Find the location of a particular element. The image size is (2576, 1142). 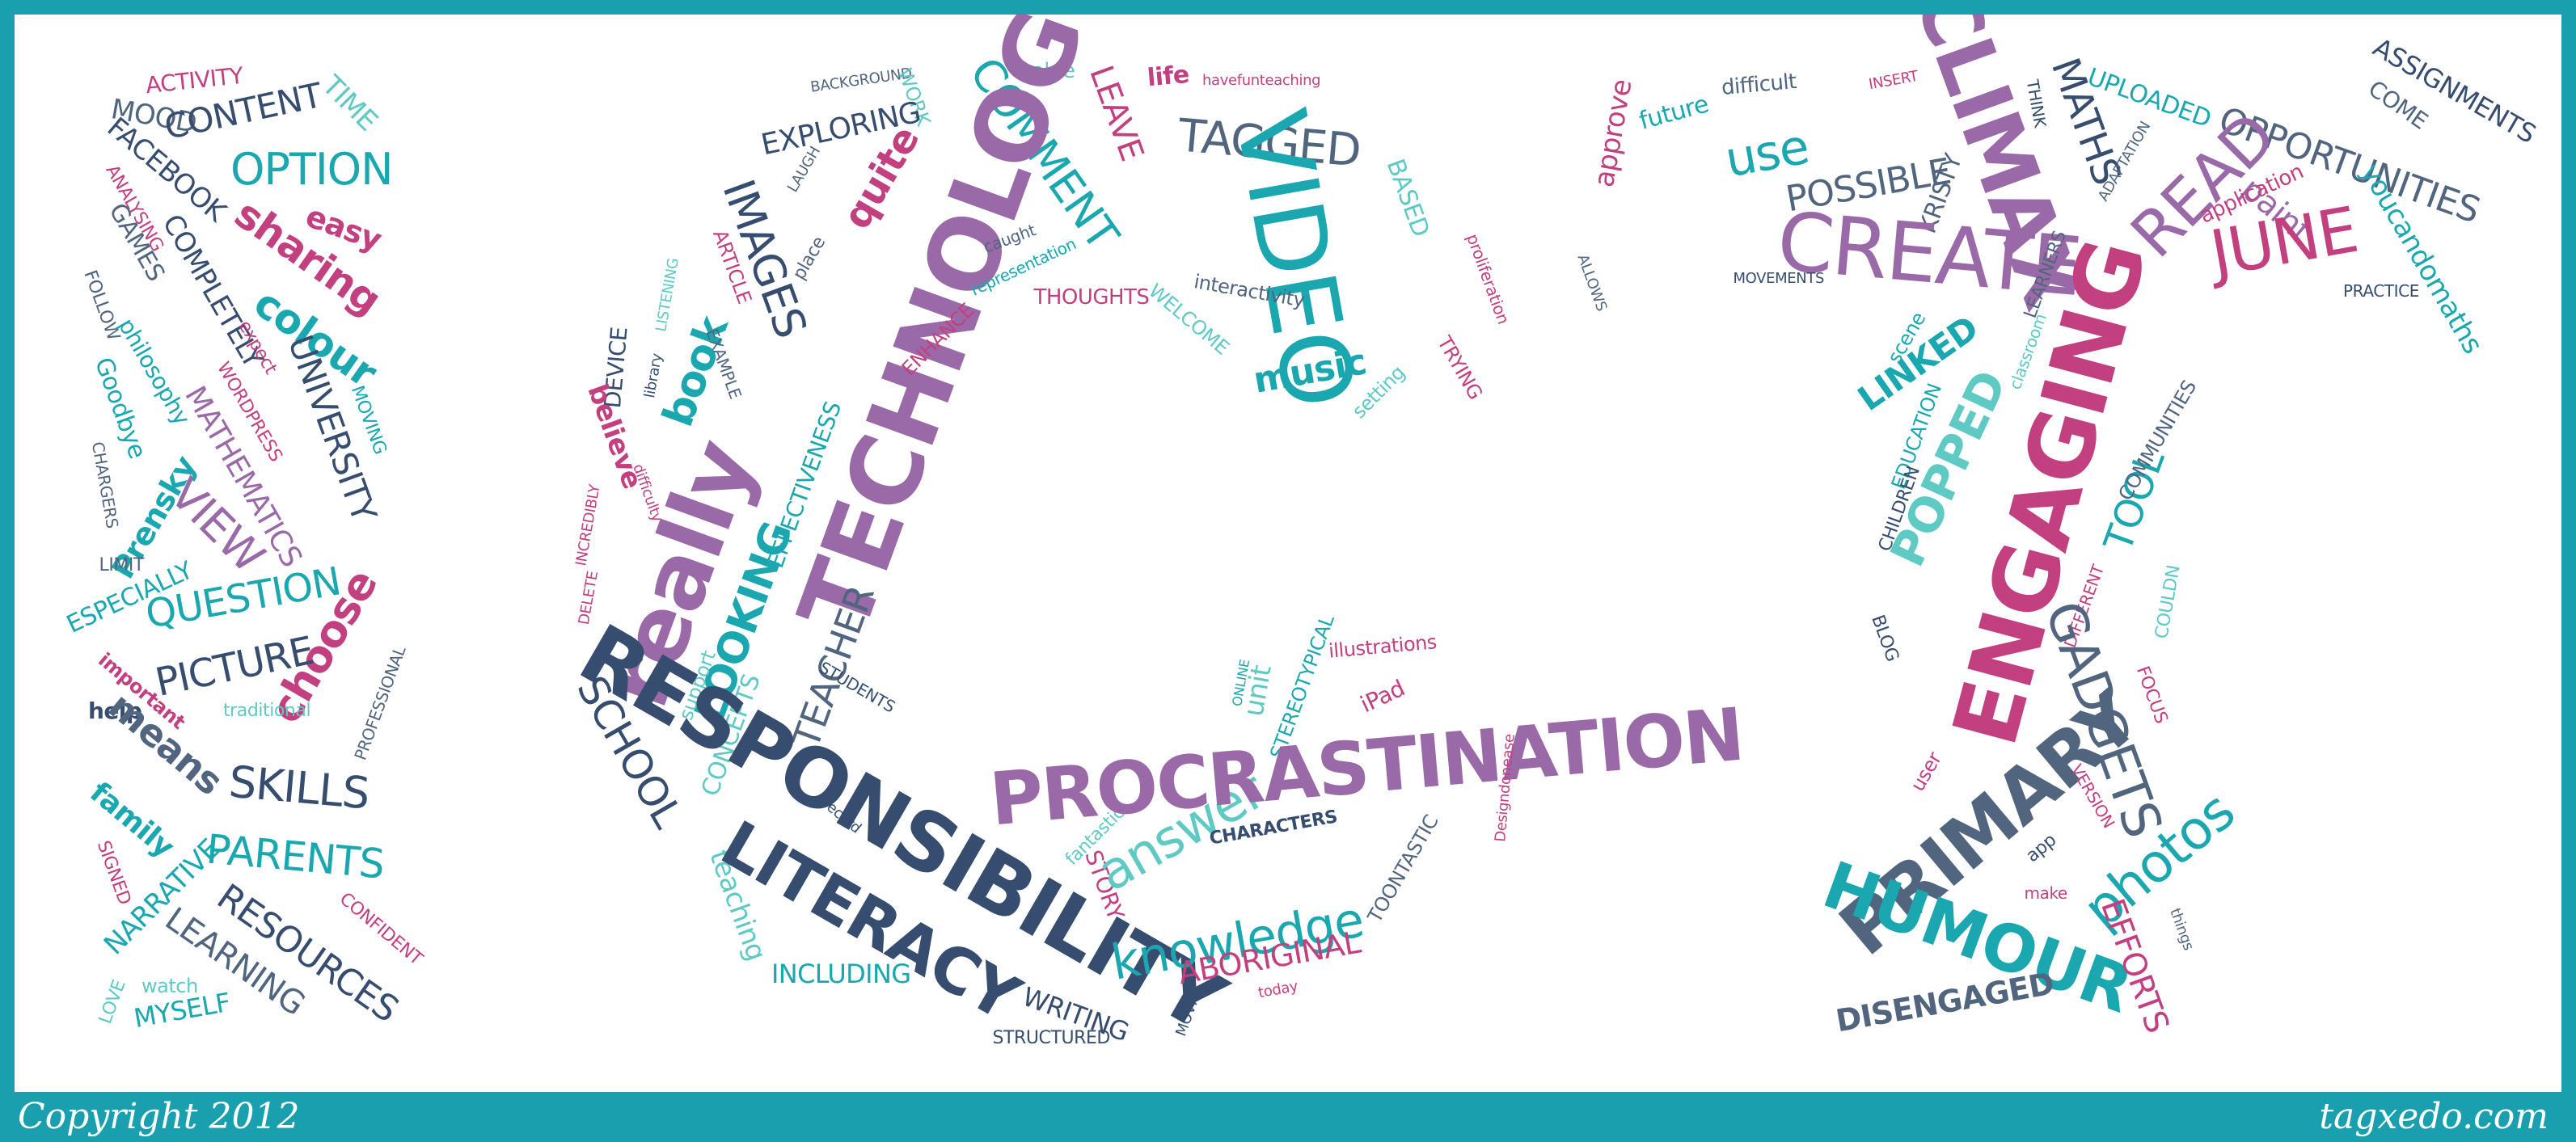

word-time: TIME is located at coordinates (349, 103).